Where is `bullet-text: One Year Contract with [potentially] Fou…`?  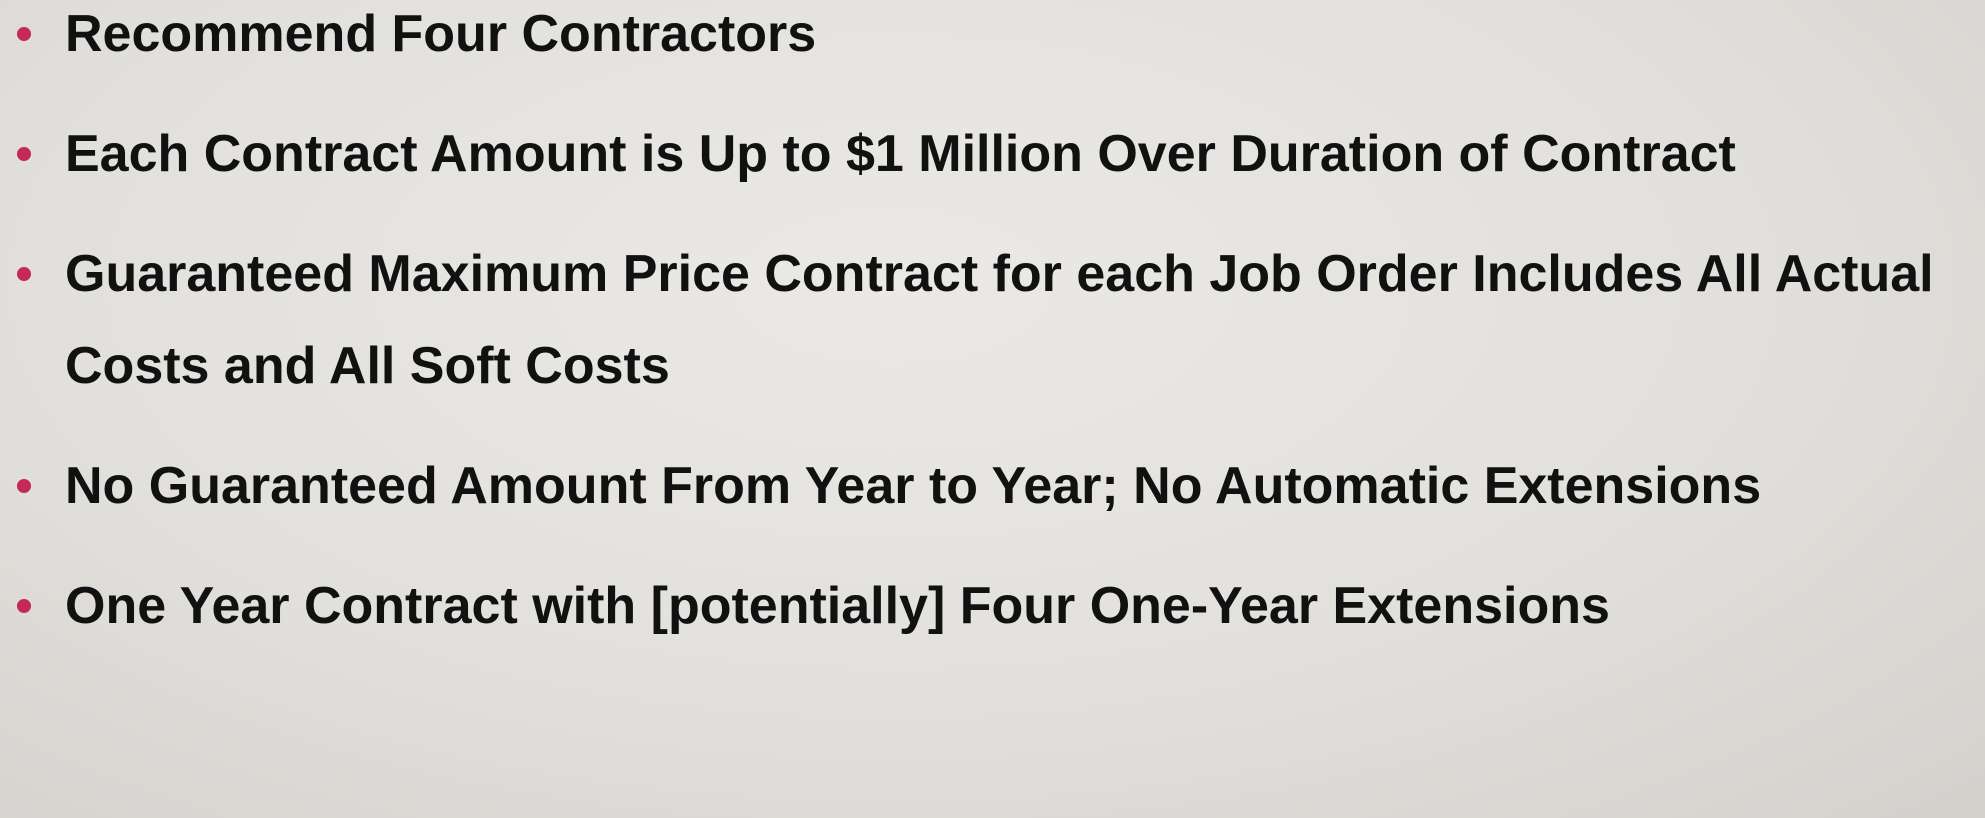 bullet-text: One Year Contract with [potentially] Fou… is located at coordinates (837, 606).